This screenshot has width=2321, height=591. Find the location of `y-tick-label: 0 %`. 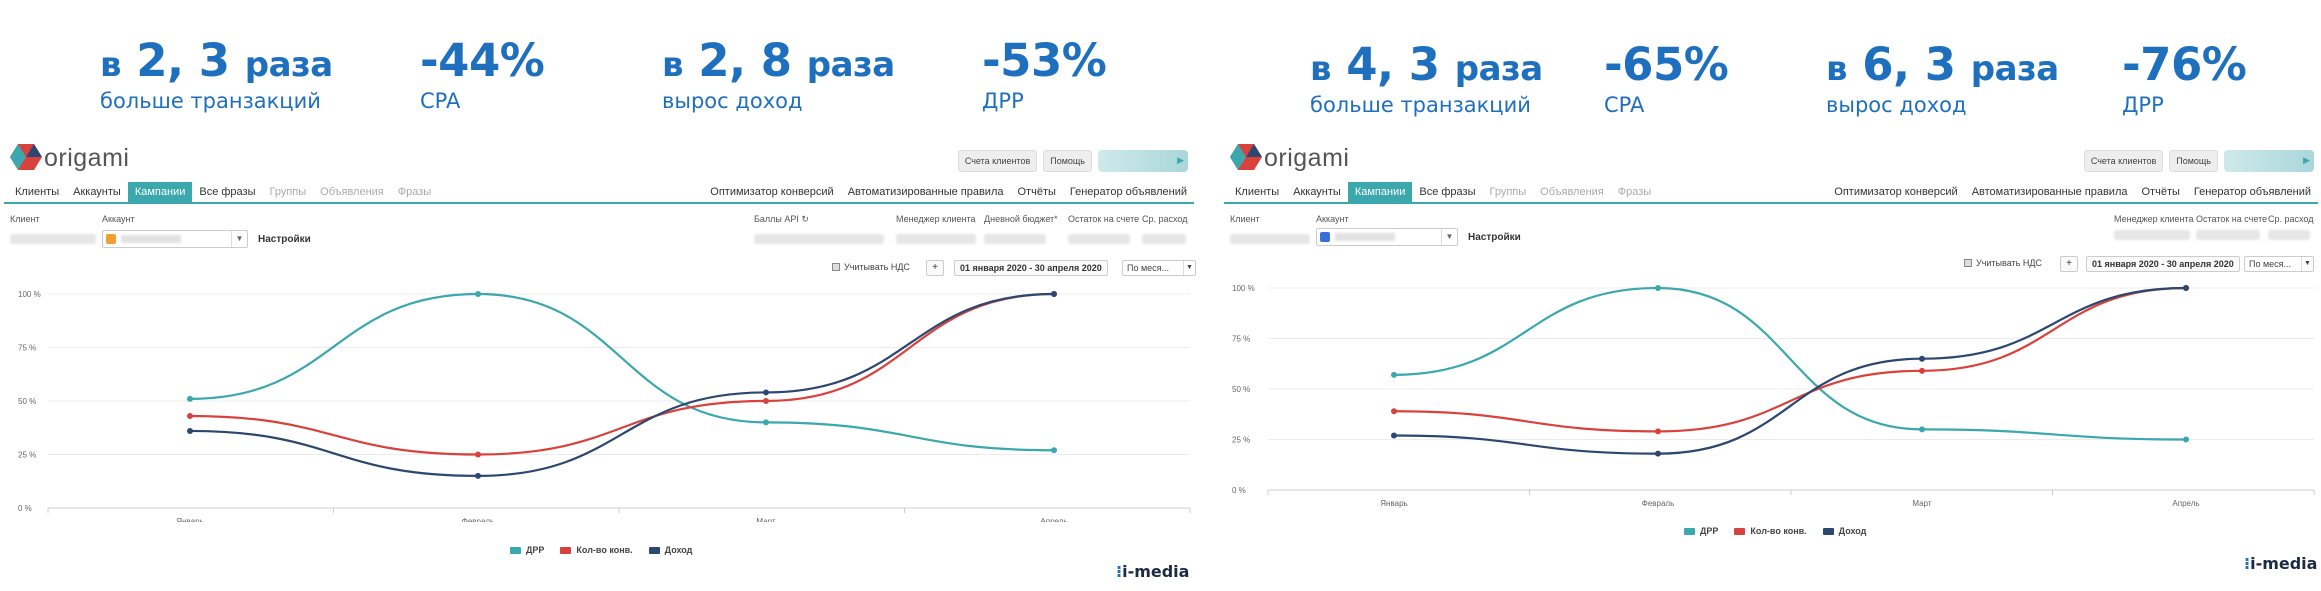

y-tick-label: 0 % is located at coordinates (1239, 490).